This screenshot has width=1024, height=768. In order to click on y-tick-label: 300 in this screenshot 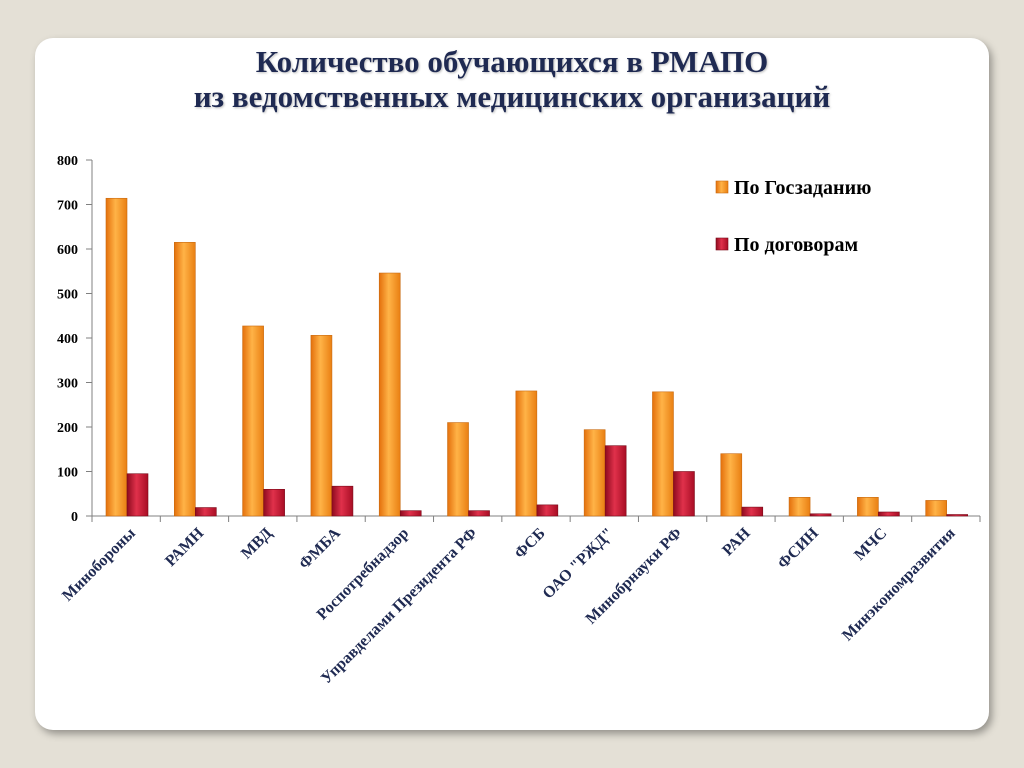, I will do `click(67, 384)`.